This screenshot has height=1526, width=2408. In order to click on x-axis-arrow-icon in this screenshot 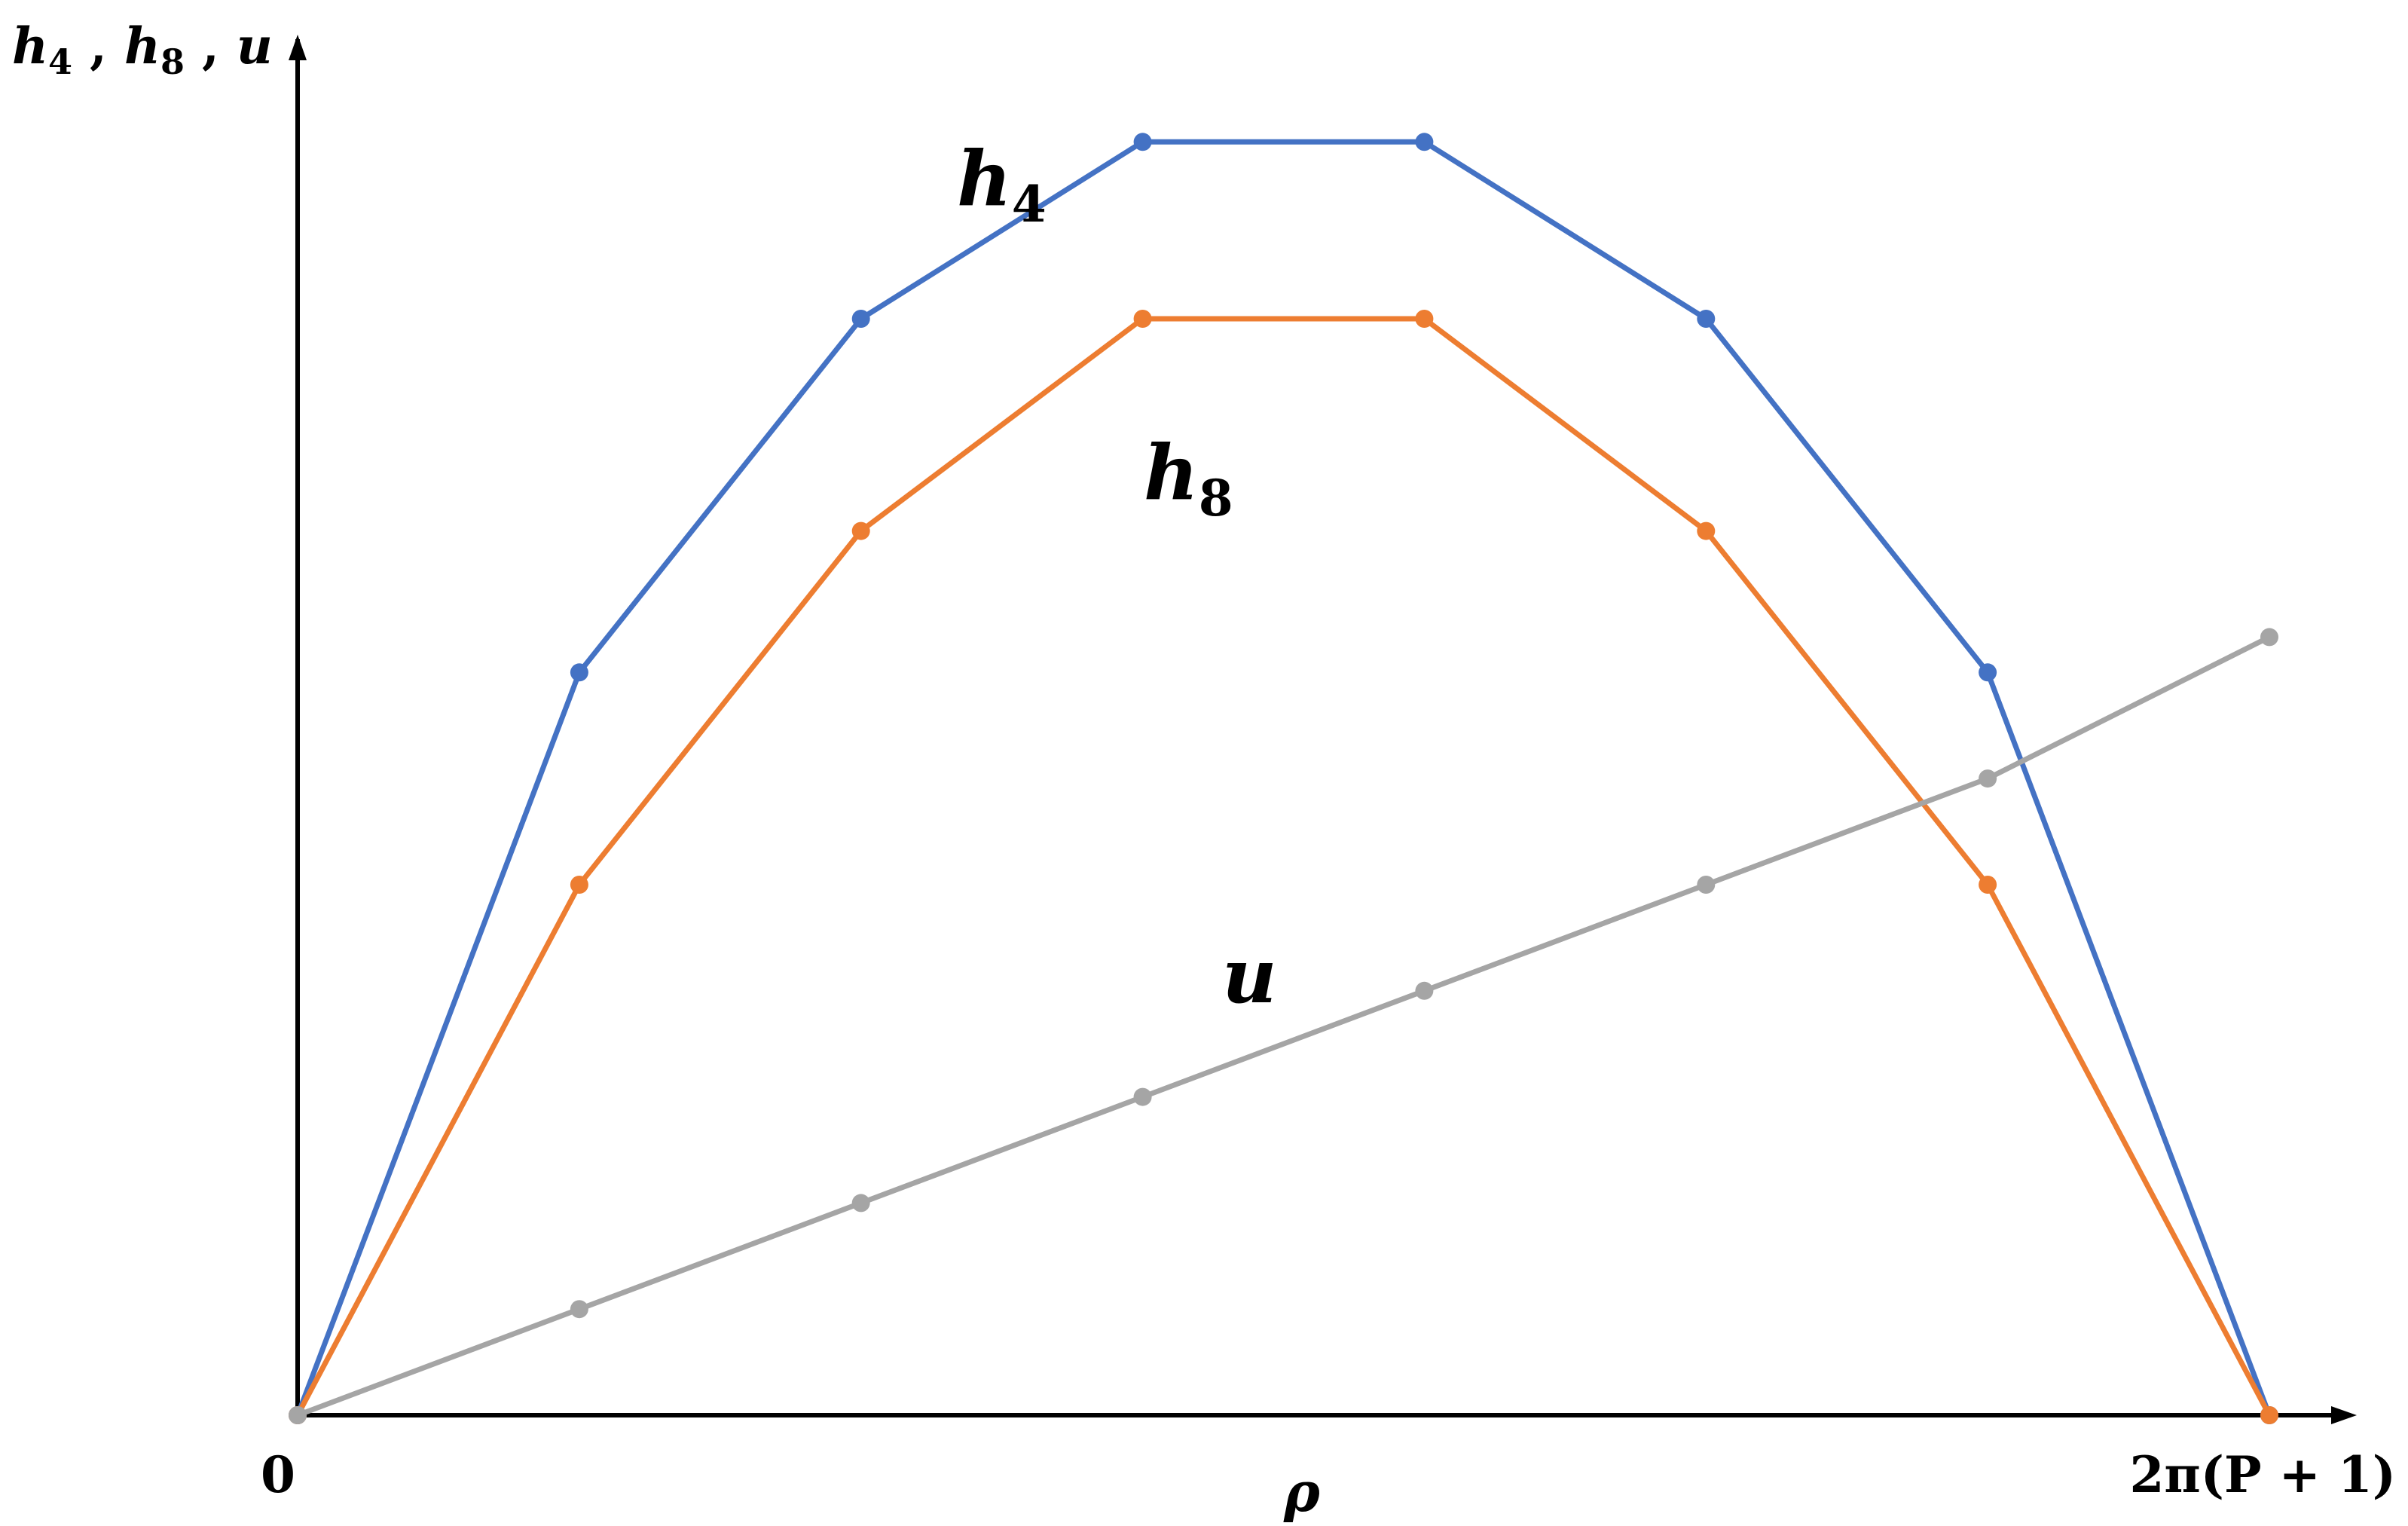, I will do `click(2344, 1415)`.